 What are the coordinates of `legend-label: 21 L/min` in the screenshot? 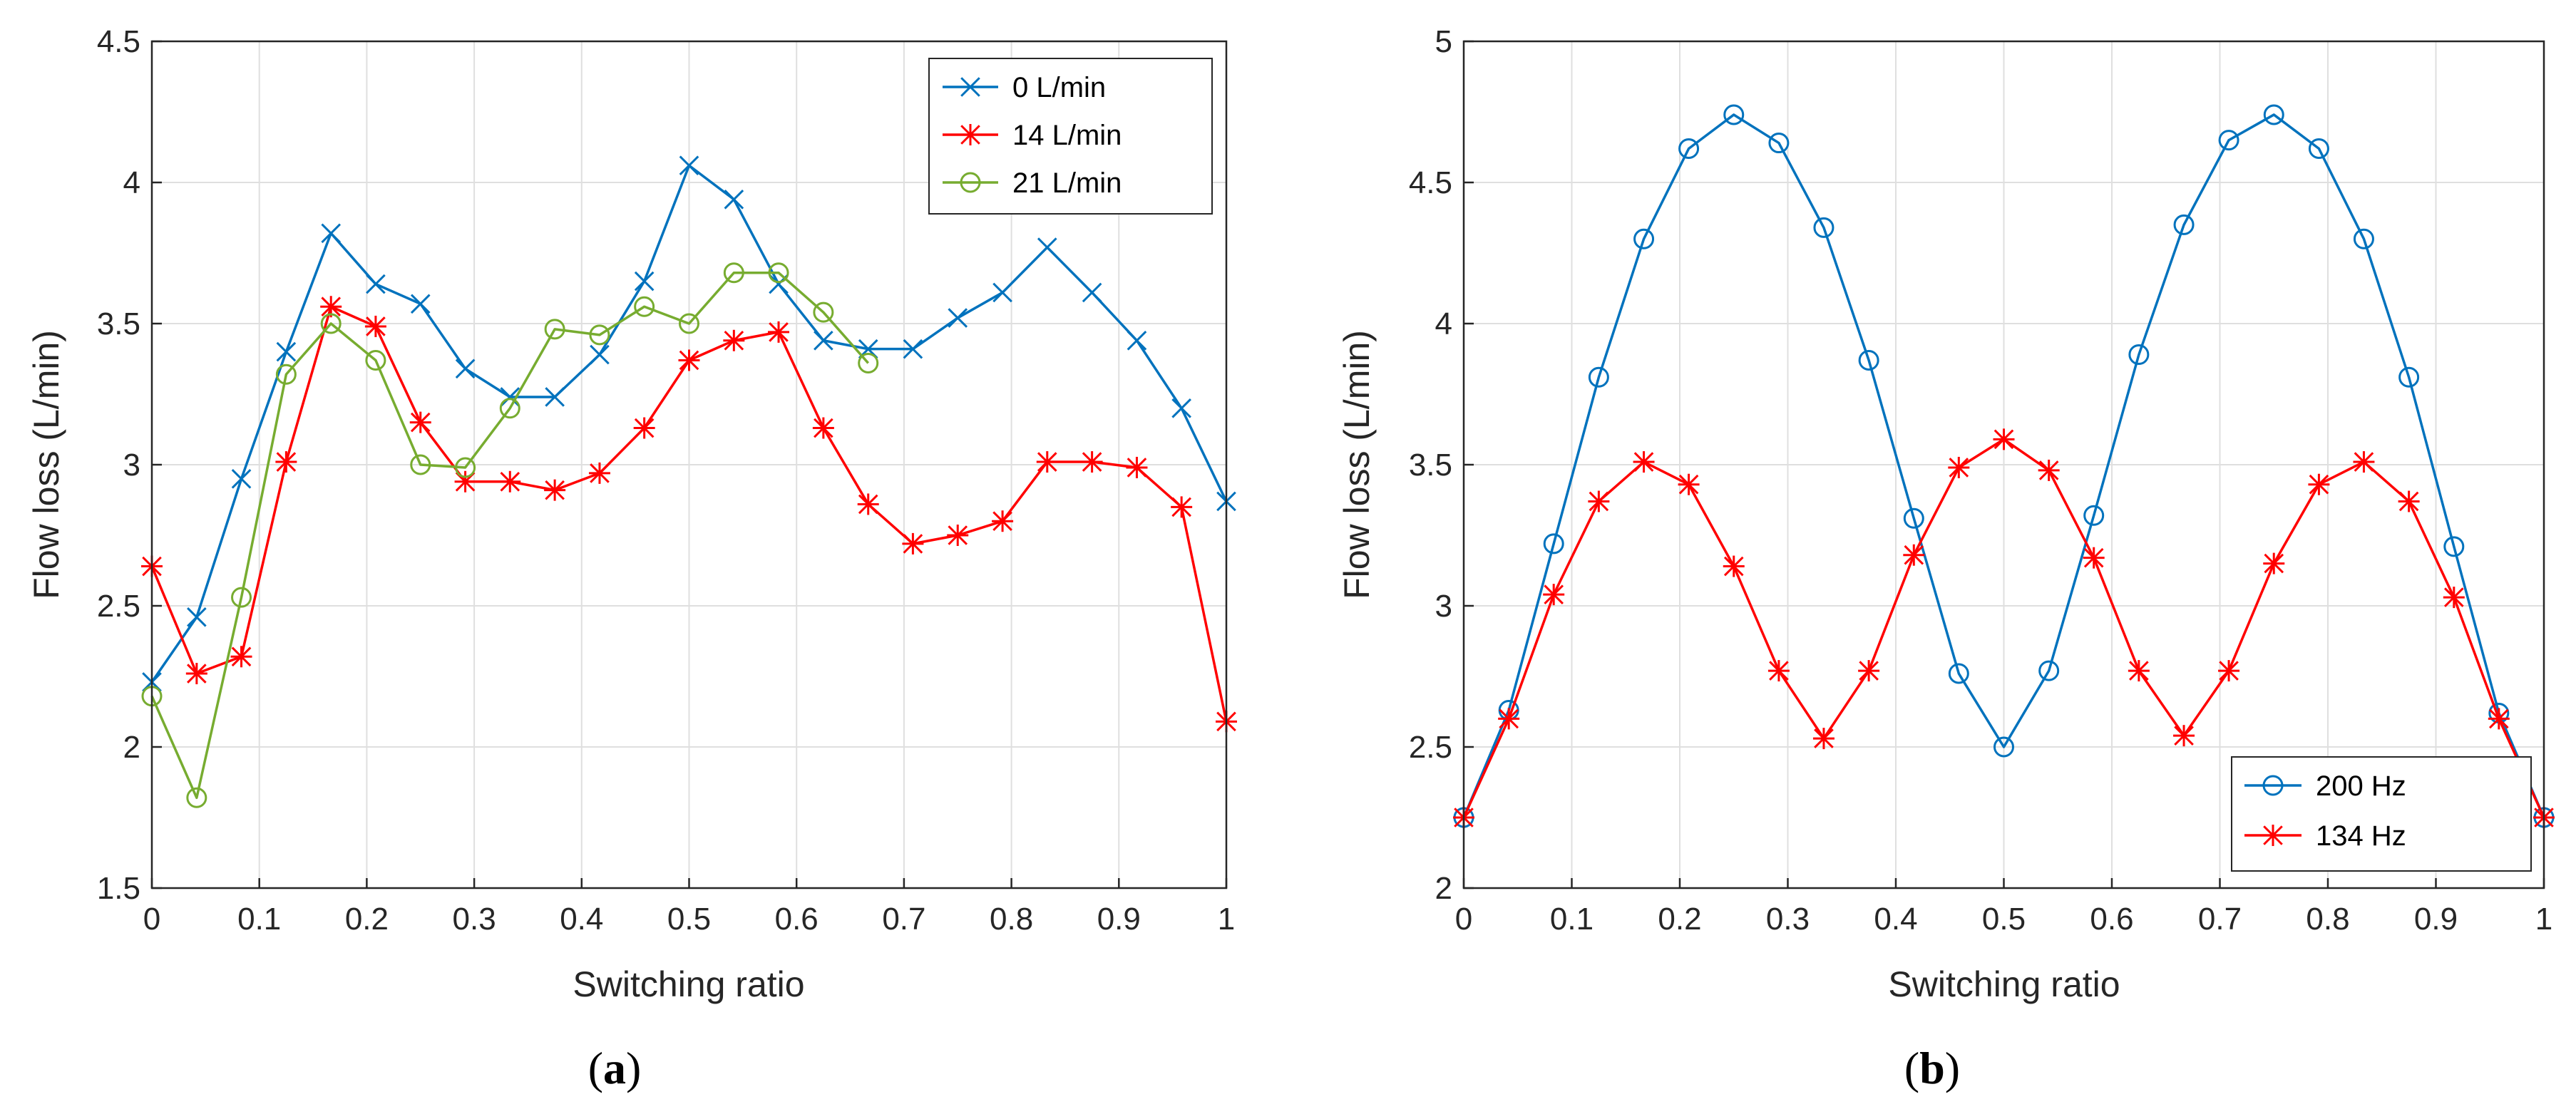 It's located at (1067, 183).